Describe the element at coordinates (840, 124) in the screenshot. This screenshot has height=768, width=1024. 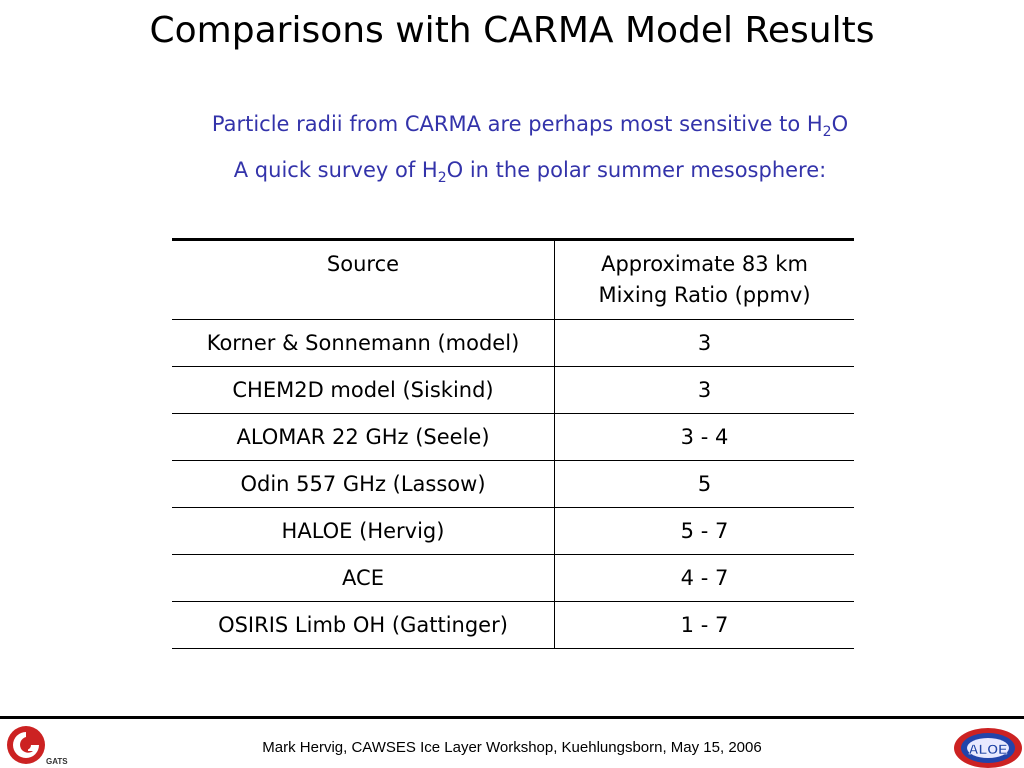
I see `subtitle-line-1-tail: O` at that location.